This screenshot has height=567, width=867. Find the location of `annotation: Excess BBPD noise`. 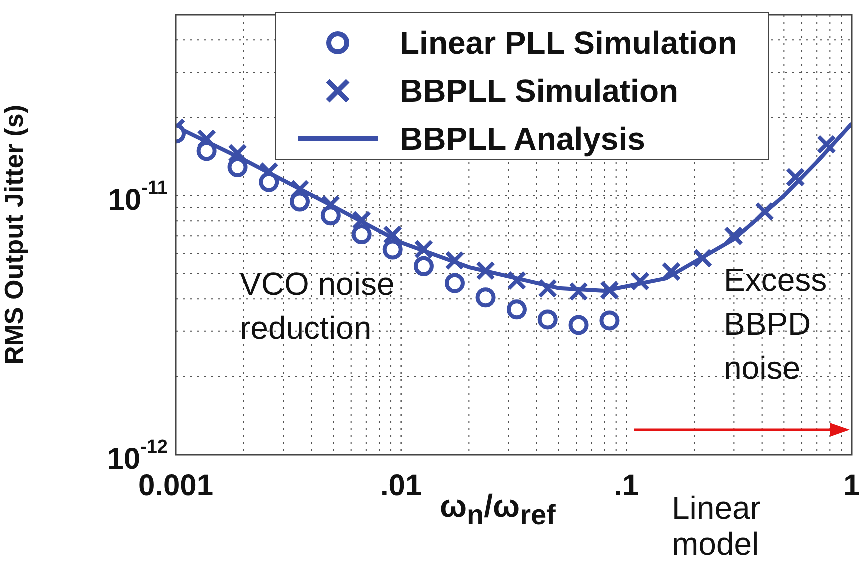

annotation: Excess BBPD noise is located at coordinates (776, 324).